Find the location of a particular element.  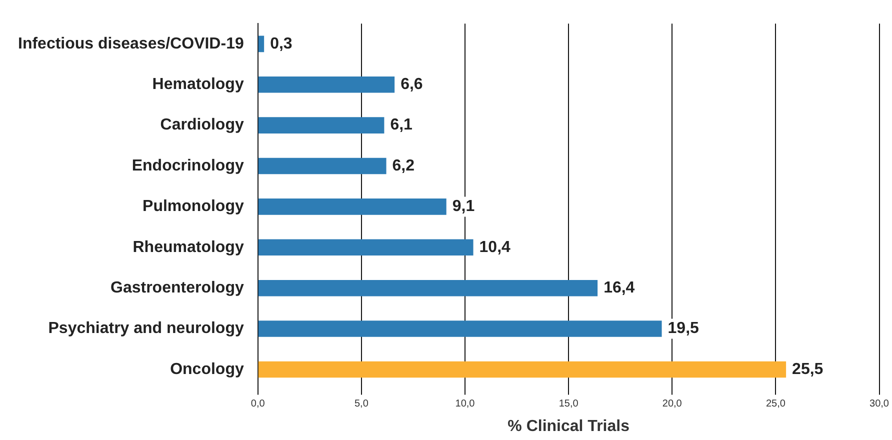

y-tick-label: Rheumatology is located at coordinates (188, 247).